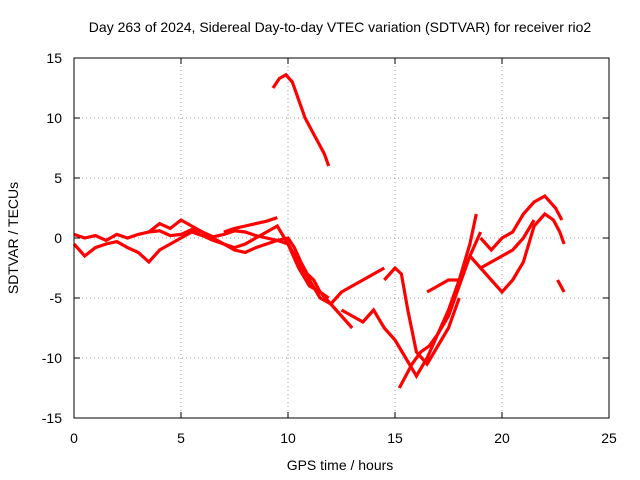 Image resolution: width=640 pixels, height=480 pixels. I want to click on x-tick-label: 25, so click(609, 438).